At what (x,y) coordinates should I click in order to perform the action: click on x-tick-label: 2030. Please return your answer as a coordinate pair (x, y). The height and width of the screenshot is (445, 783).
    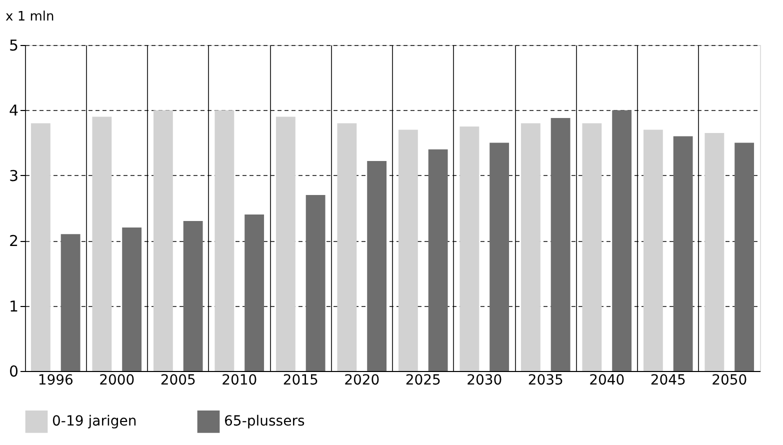
    Looking at the image, I should click on (484, 380).